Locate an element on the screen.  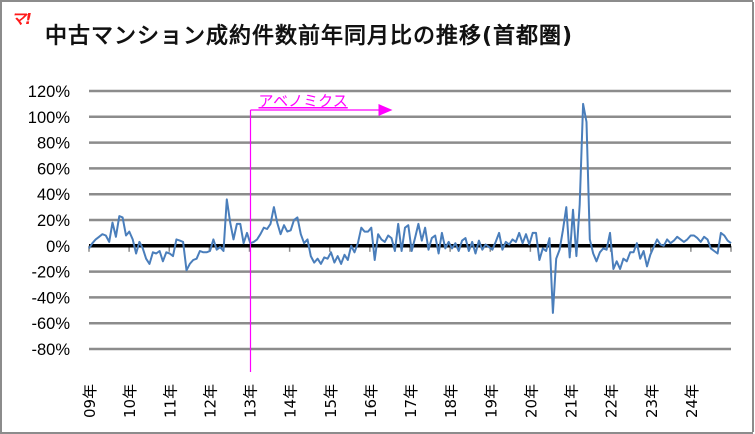
y-tick-label: 100% is located at coordinates (49, 118).